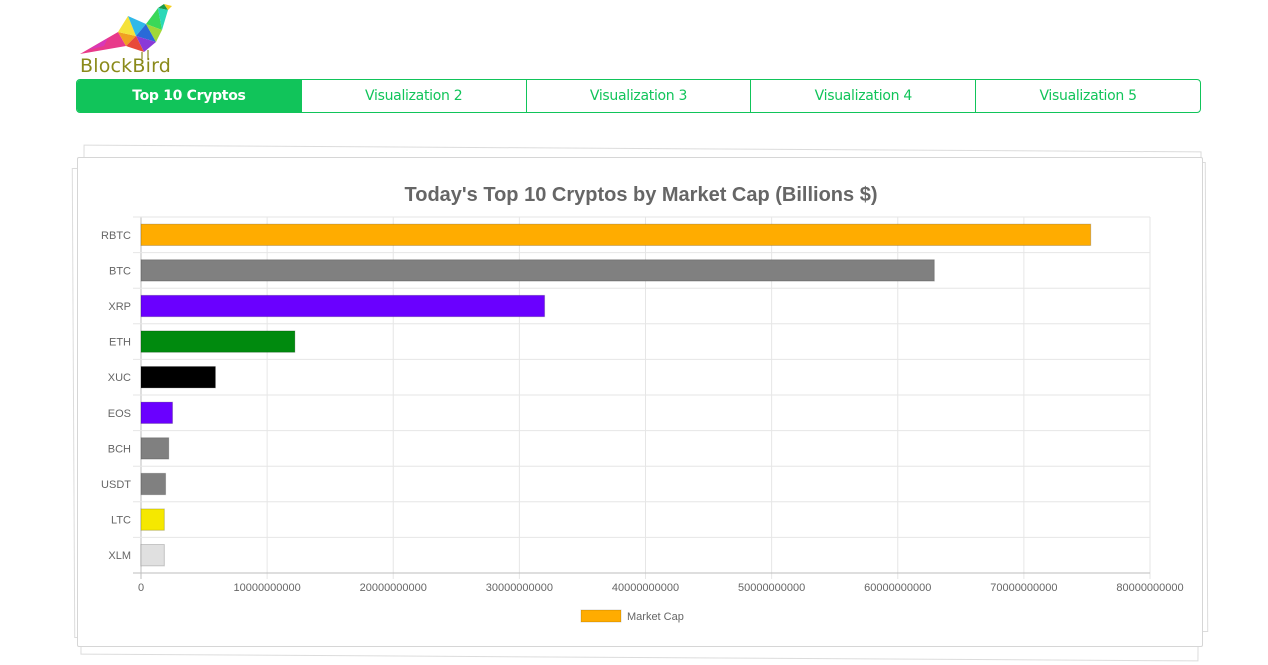 The height and width of the screenshot is (665, 1268). What do you see at coordinates (126, 66) in the screenshot?
I see `brand-name: BlockBird` at bounding box center [126, 66].